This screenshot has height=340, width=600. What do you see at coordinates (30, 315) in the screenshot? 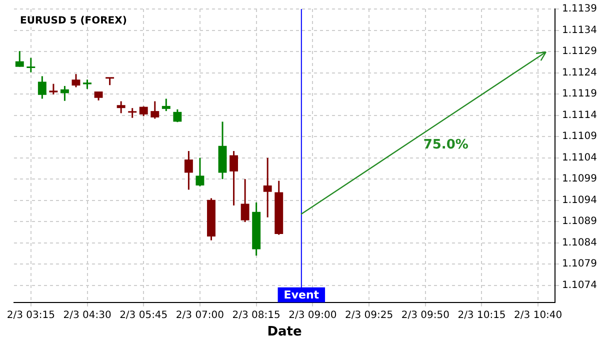
I see `x-tick-label: 2/3 03:15` at bounding box center [30, 315].